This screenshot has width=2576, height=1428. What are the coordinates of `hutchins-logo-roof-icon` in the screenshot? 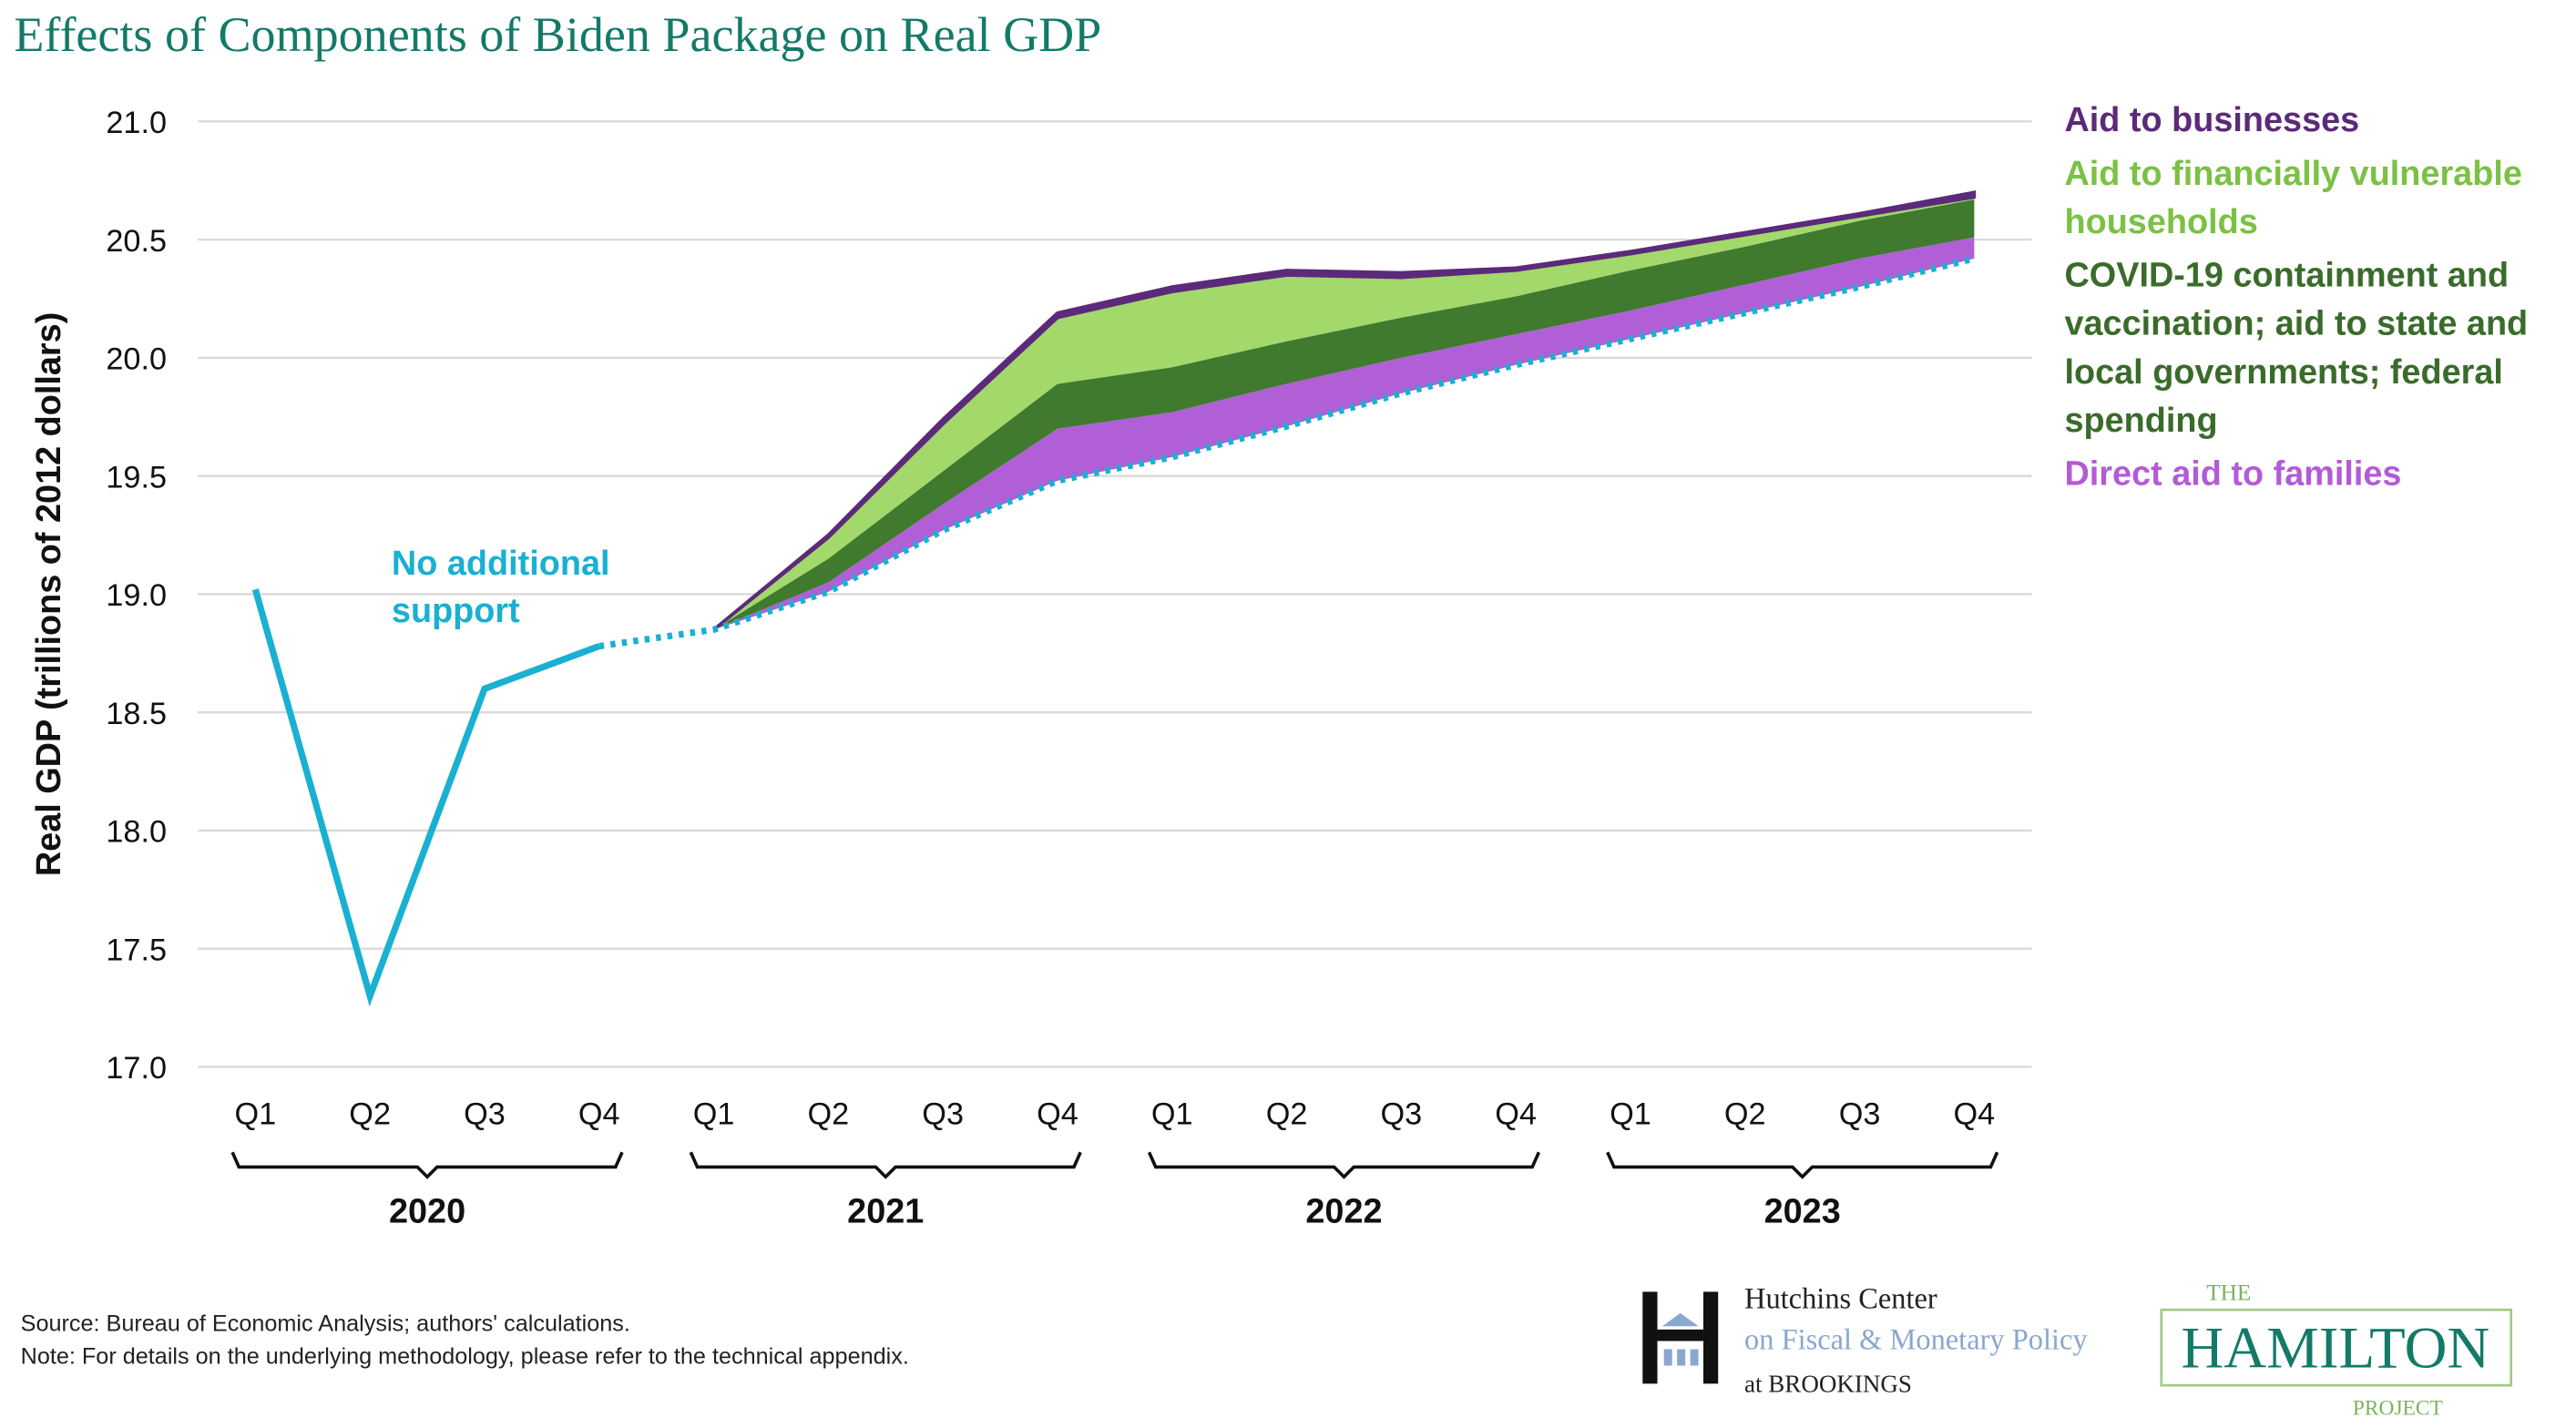 It's located at (1680, 1319).